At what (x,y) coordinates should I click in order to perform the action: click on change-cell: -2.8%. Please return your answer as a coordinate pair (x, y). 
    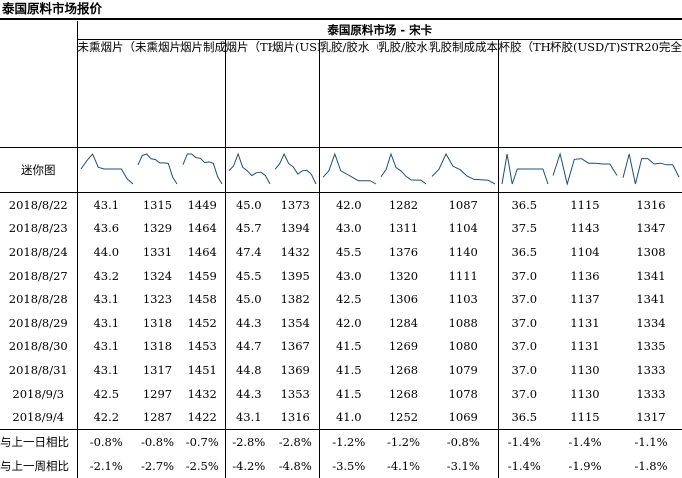
    Looking at the image, I should click on (296, 441).